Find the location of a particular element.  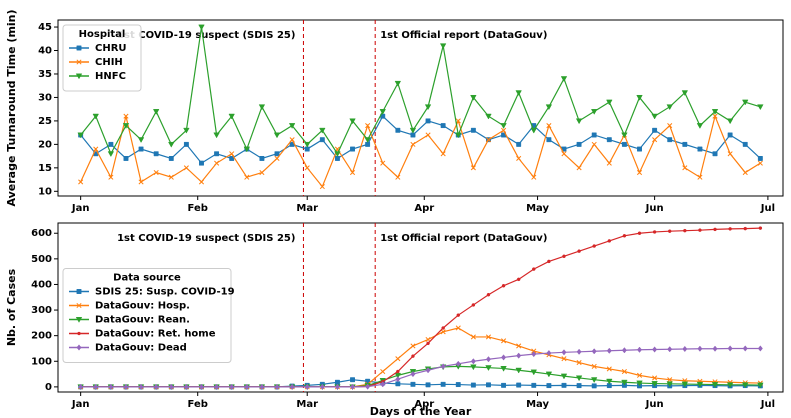

y-tick-label: 15 is located at coordinates (45, 168).